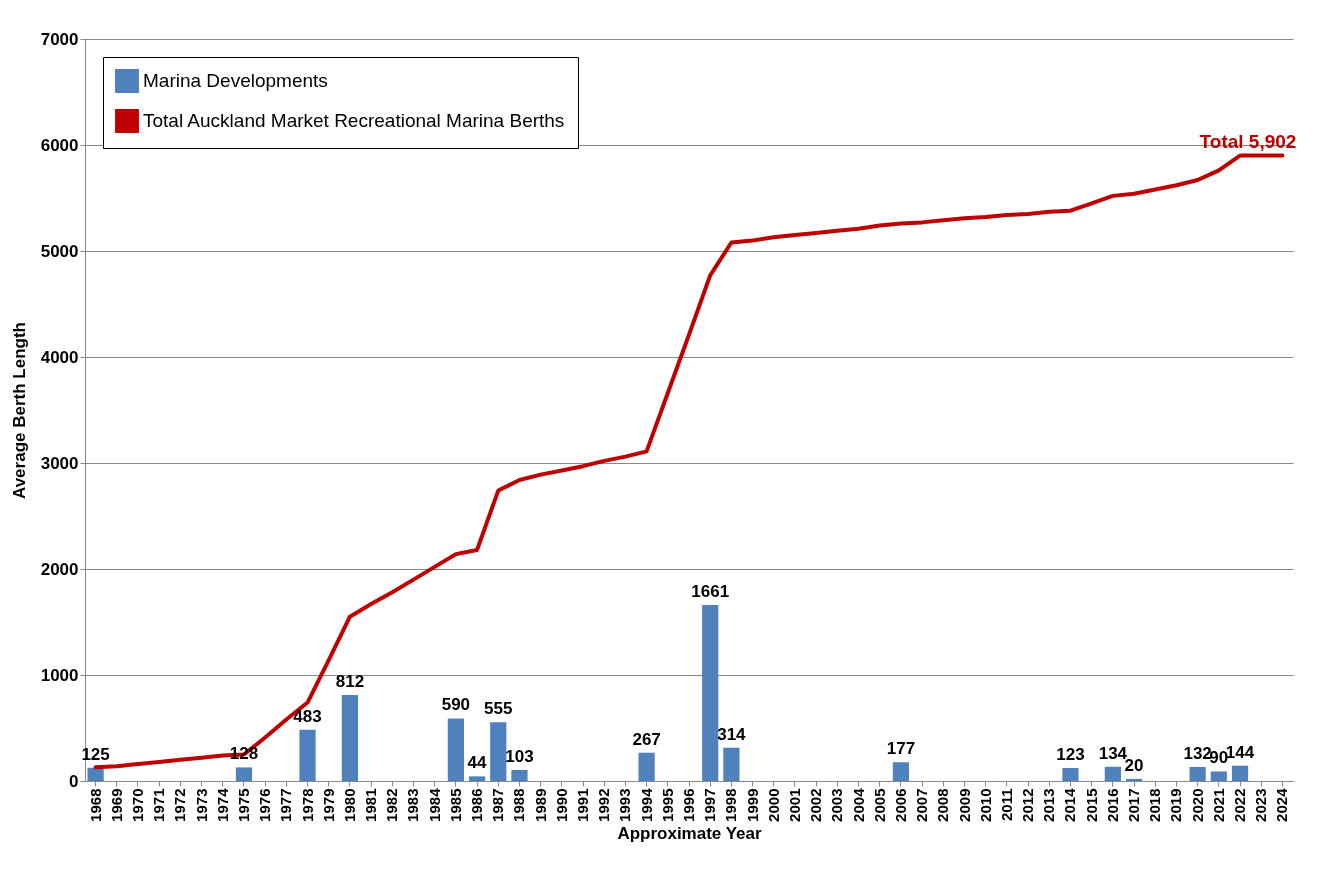 The height and width of the screenshot is (873, 1324). Describe the element at coordinates (816, 805) in the screenshot. I see `x-tick-label: 2002` at that location.